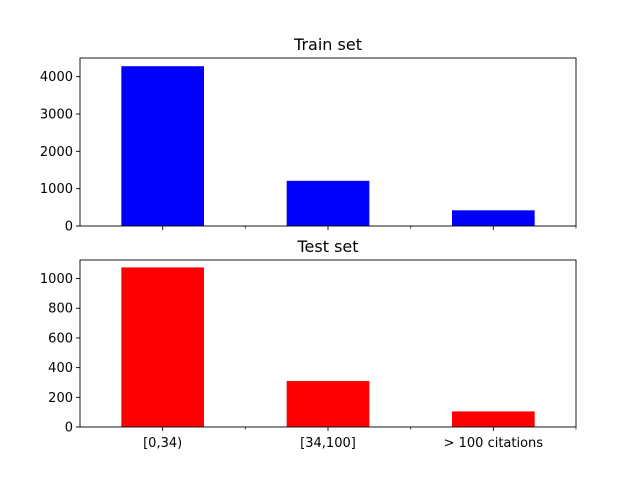 The image size is (640, 484). I want to click on y-tick-label: 400, so click(60, 368).